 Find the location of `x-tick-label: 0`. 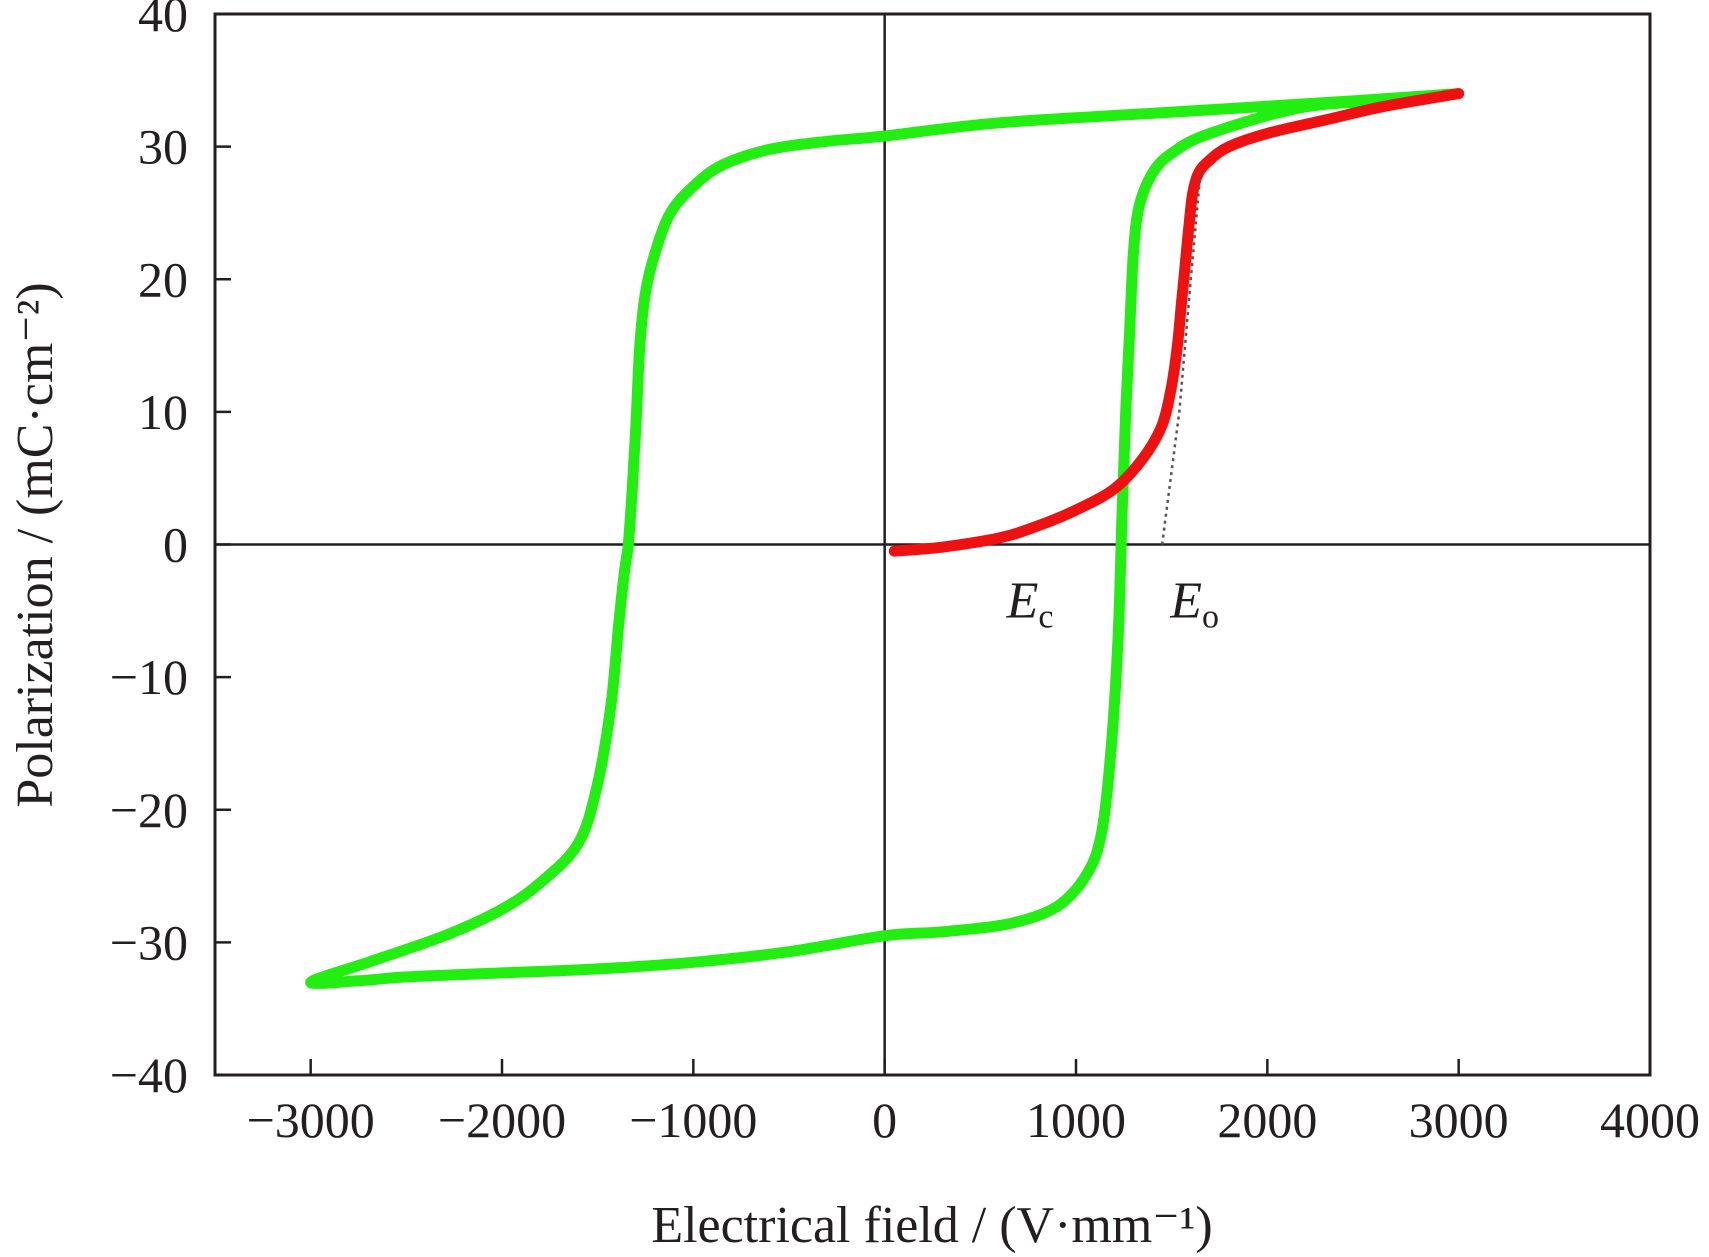

x-tick-label: 0 is located at coordinates (884, 1120).